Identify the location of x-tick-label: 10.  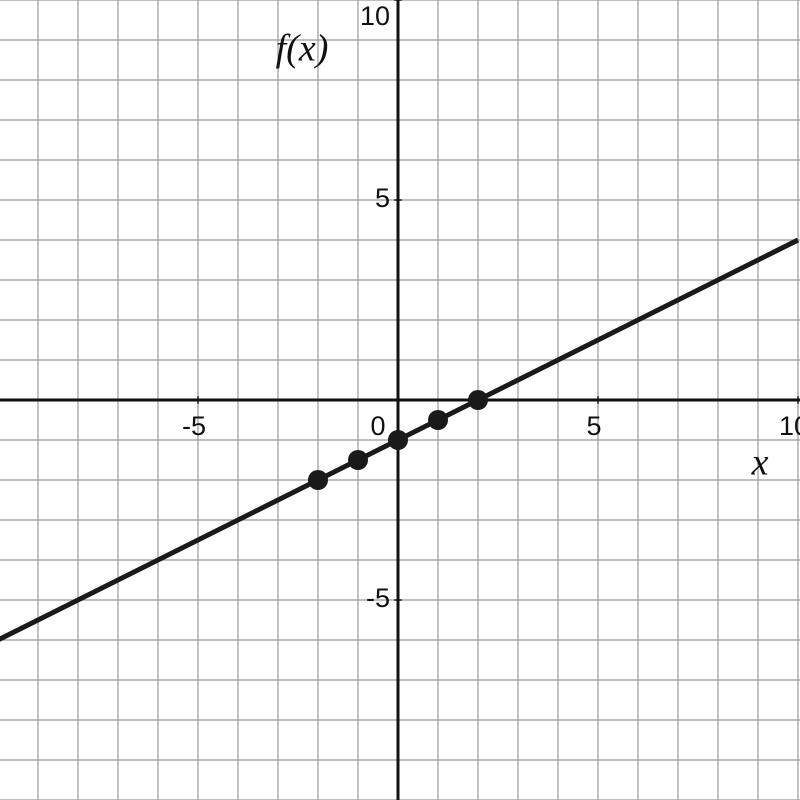
(789, 426).